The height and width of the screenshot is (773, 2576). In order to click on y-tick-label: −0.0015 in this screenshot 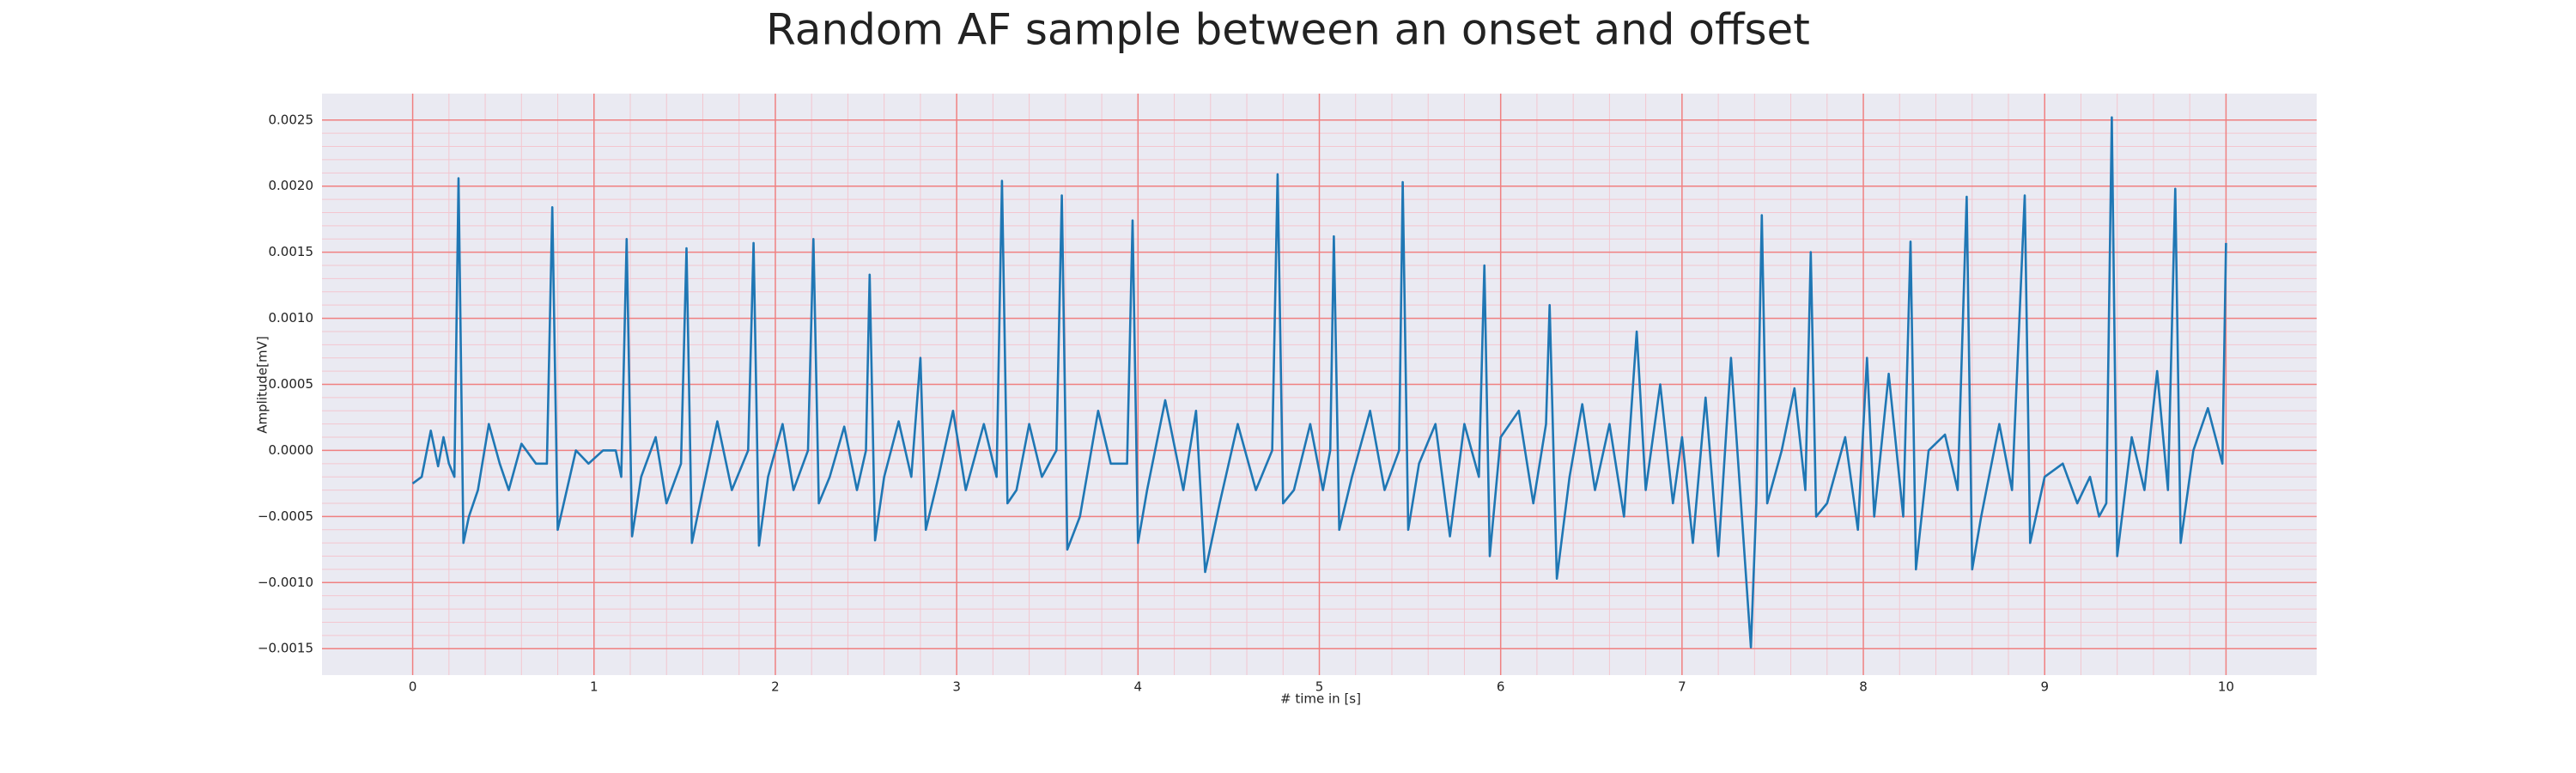, I will do `click(285, 648)`.